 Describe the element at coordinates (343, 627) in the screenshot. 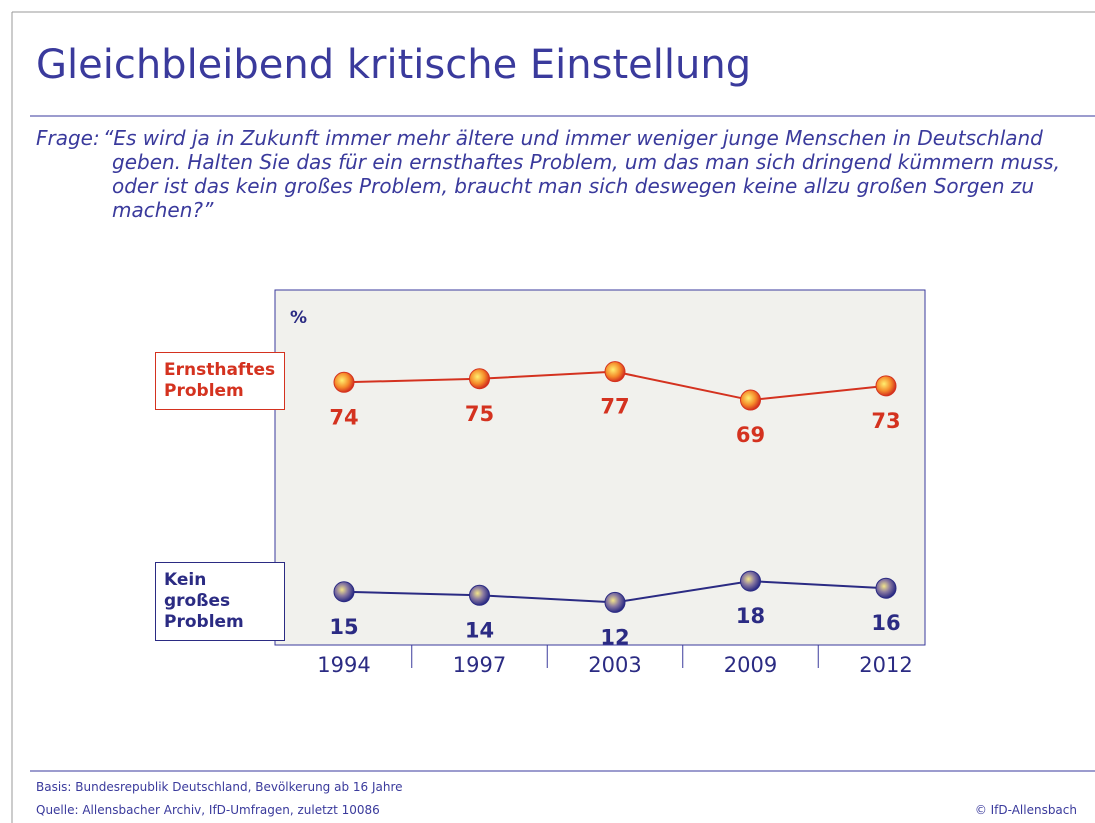

I see `data-label: 15` at that location.